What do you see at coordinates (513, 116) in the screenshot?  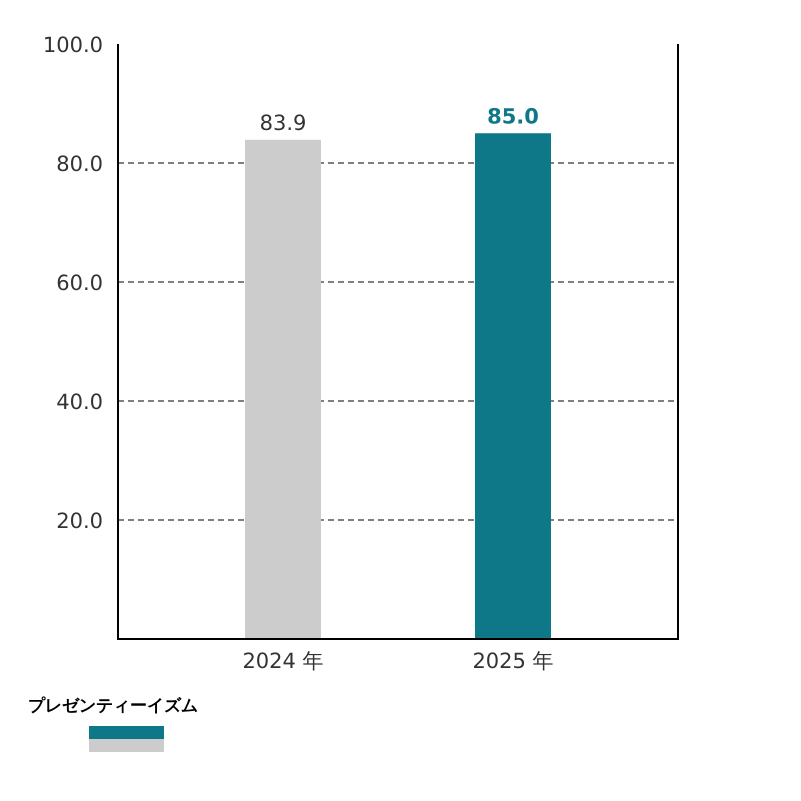 I see `data-label: 85.0` at bounding box center [513, 116].